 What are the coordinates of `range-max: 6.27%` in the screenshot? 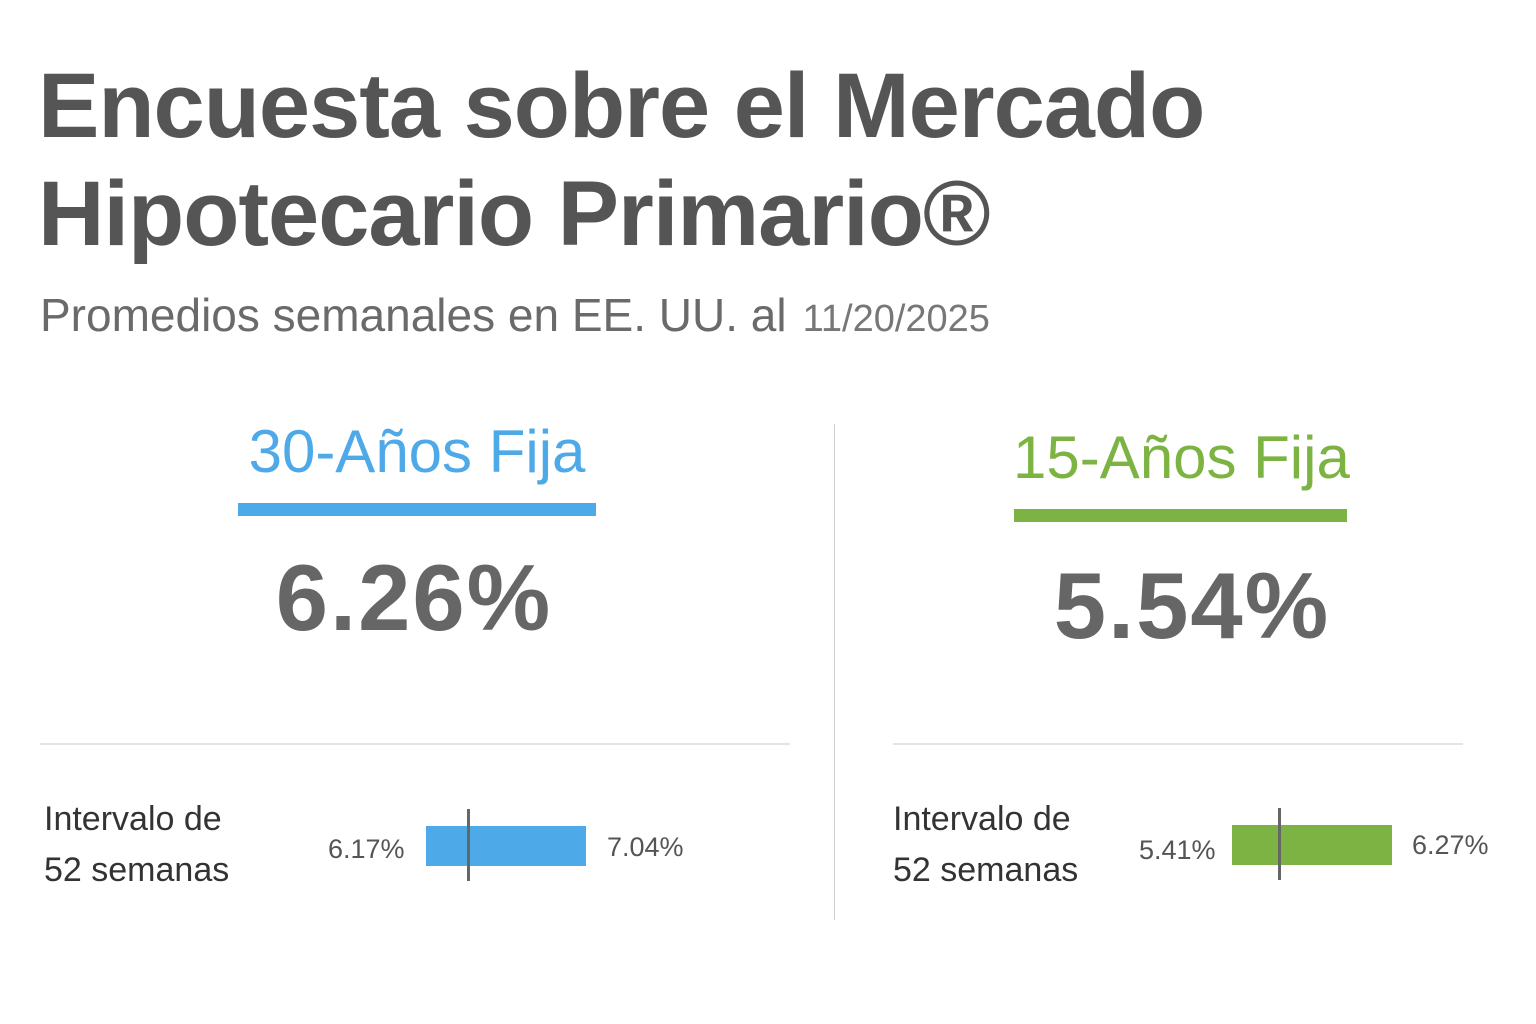 It's located at (1450, 845).